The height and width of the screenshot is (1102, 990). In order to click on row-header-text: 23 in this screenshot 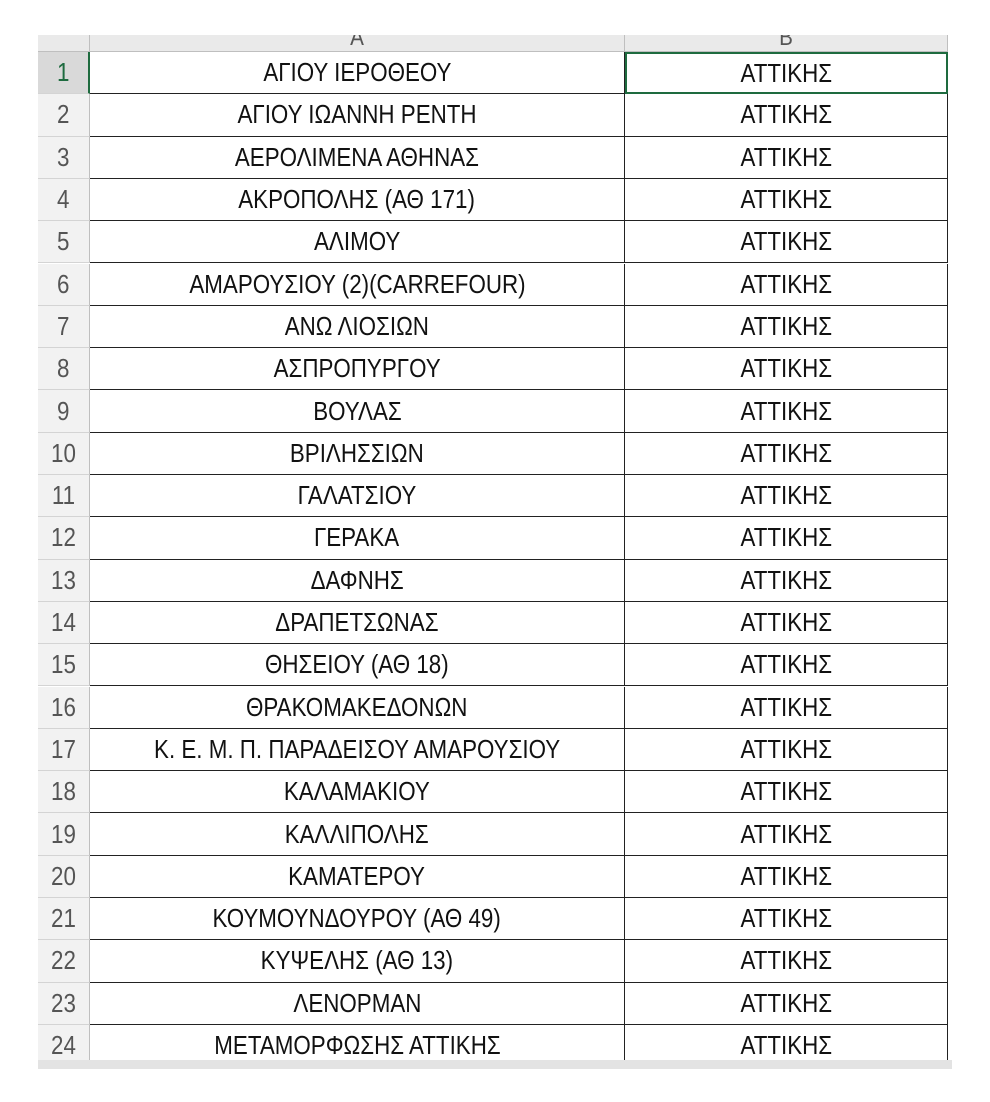, I will do `click(63, 1002)`.